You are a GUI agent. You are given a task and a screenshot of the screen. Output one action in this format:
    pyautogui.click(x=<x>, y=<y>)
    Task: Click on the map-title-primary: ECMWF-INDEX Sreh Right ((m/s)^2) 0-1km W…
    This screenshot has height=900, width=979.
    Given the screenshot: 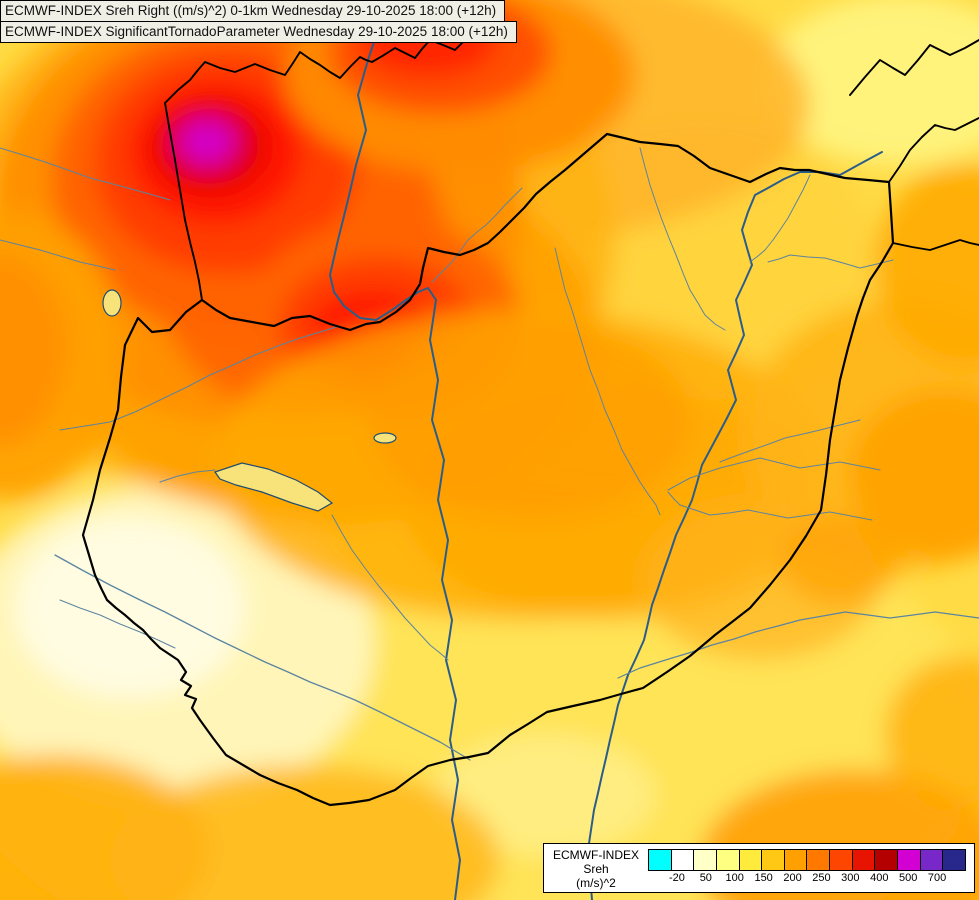 What is the action you would take?
    pyautogui.click(x=253, y=11)
    